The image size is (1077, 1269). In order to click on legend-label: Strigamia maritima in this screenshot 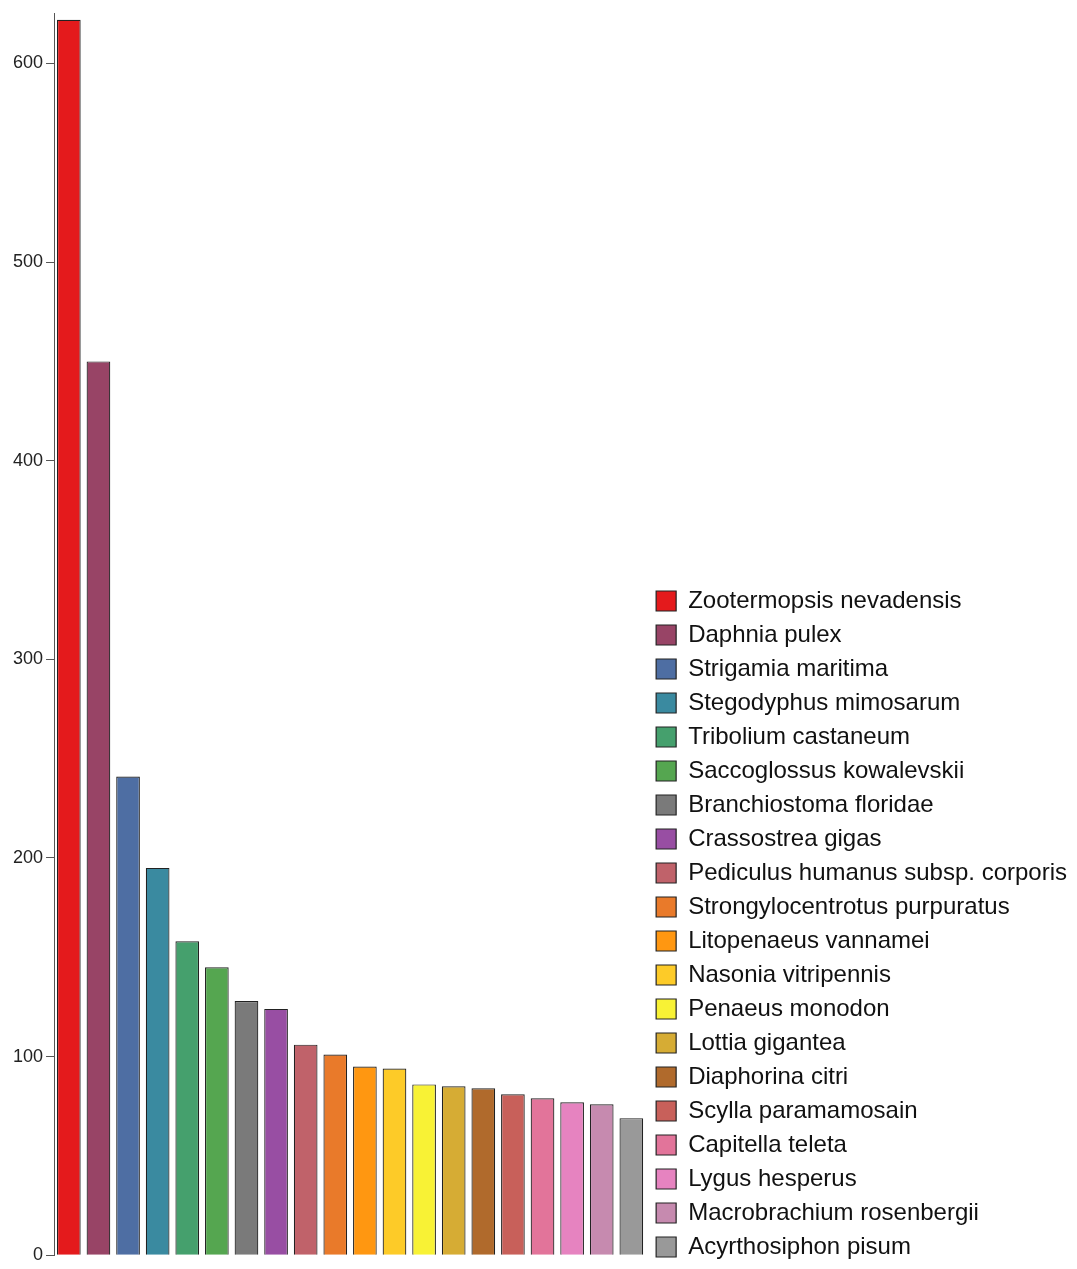, I will do `click(788, 667)`.